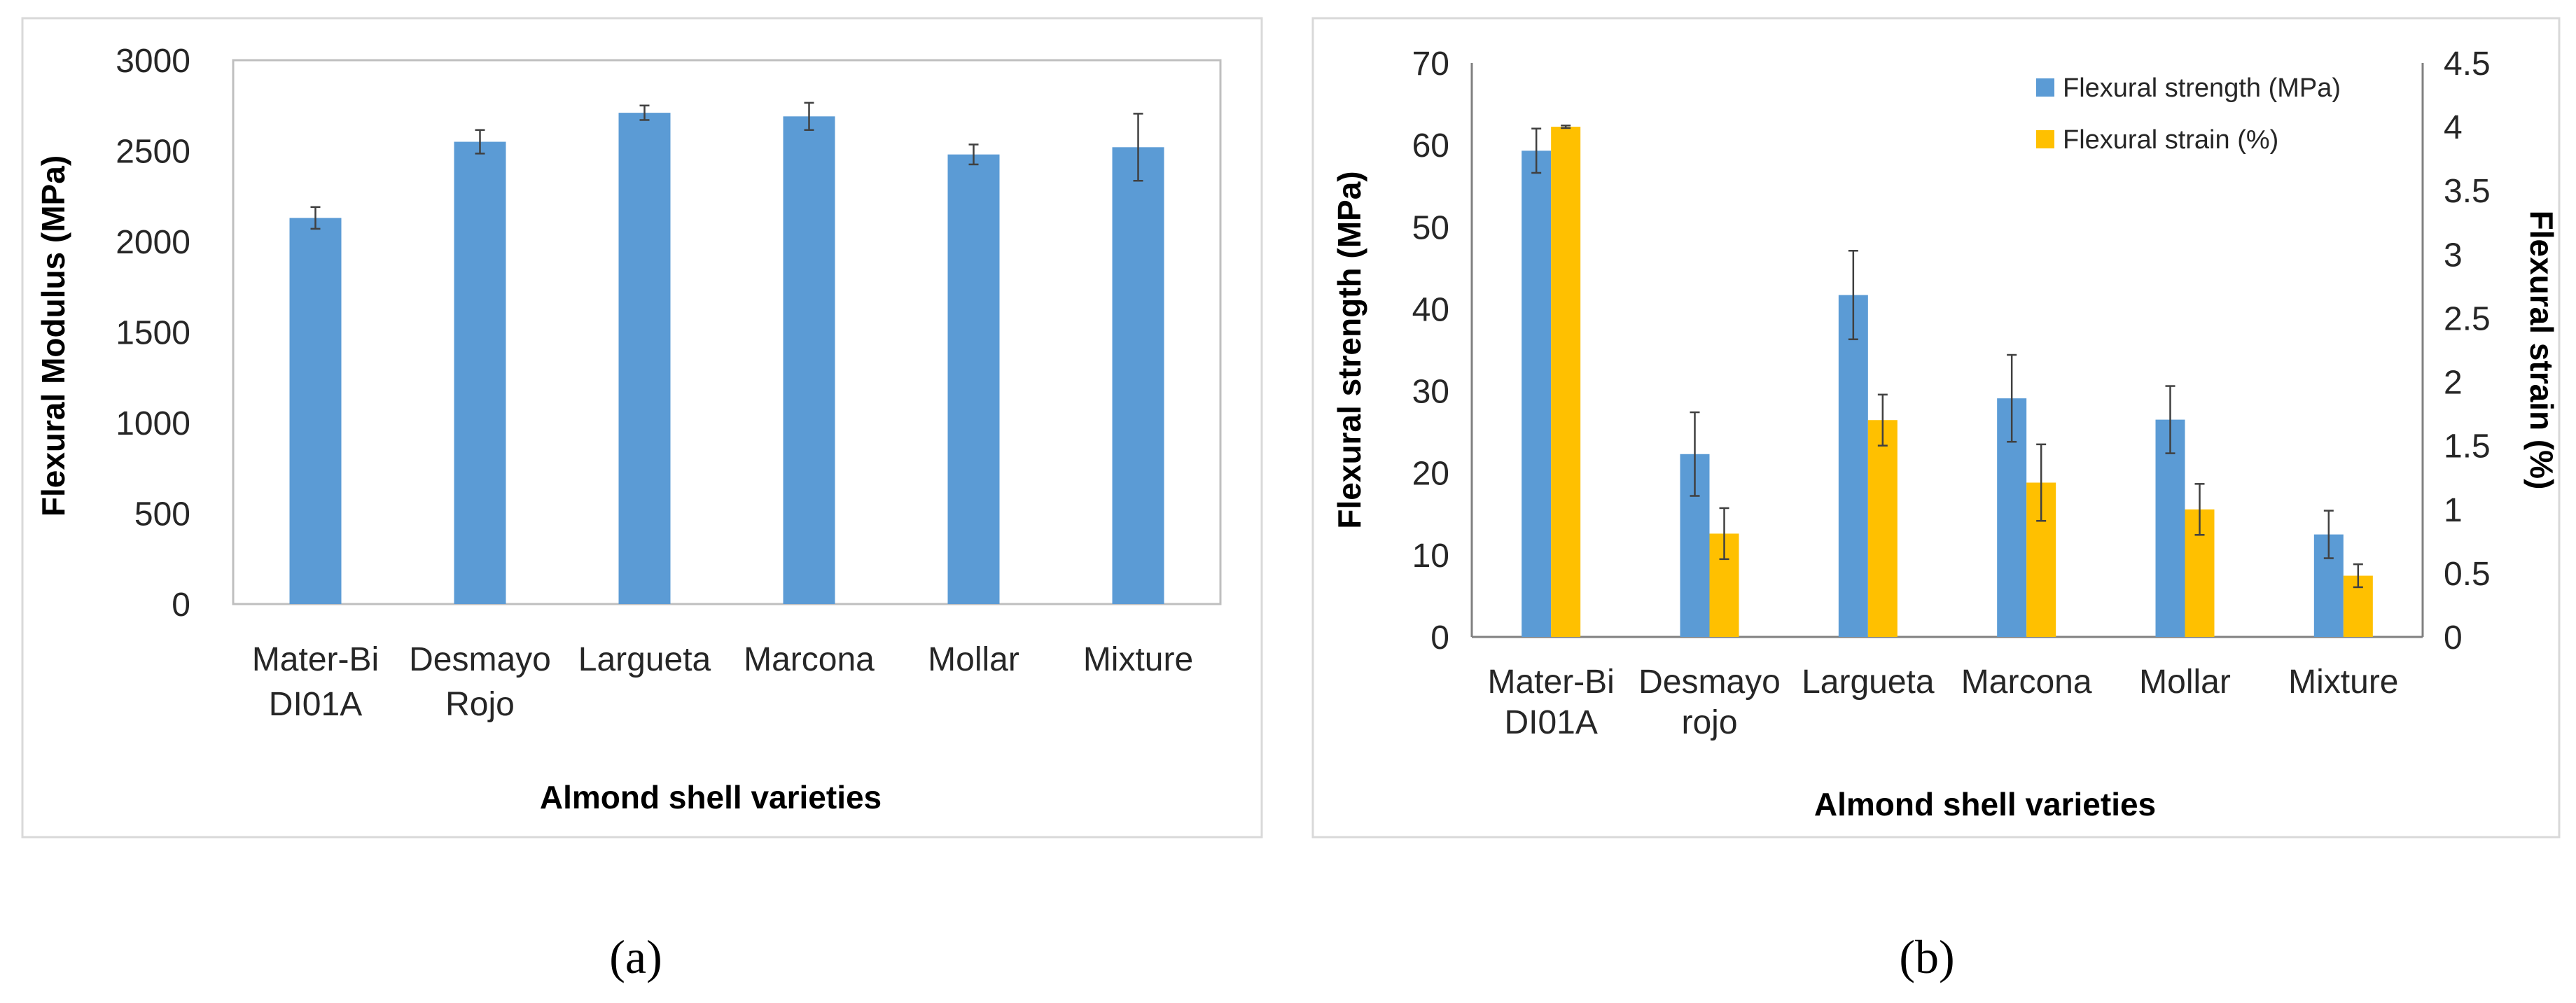  What do you see at coordinates (1349, 349) in the screenshot?
I see `chart-b-left-y-axis-title: Flexural strength (MPa)` at bounding box center [1349, 349].